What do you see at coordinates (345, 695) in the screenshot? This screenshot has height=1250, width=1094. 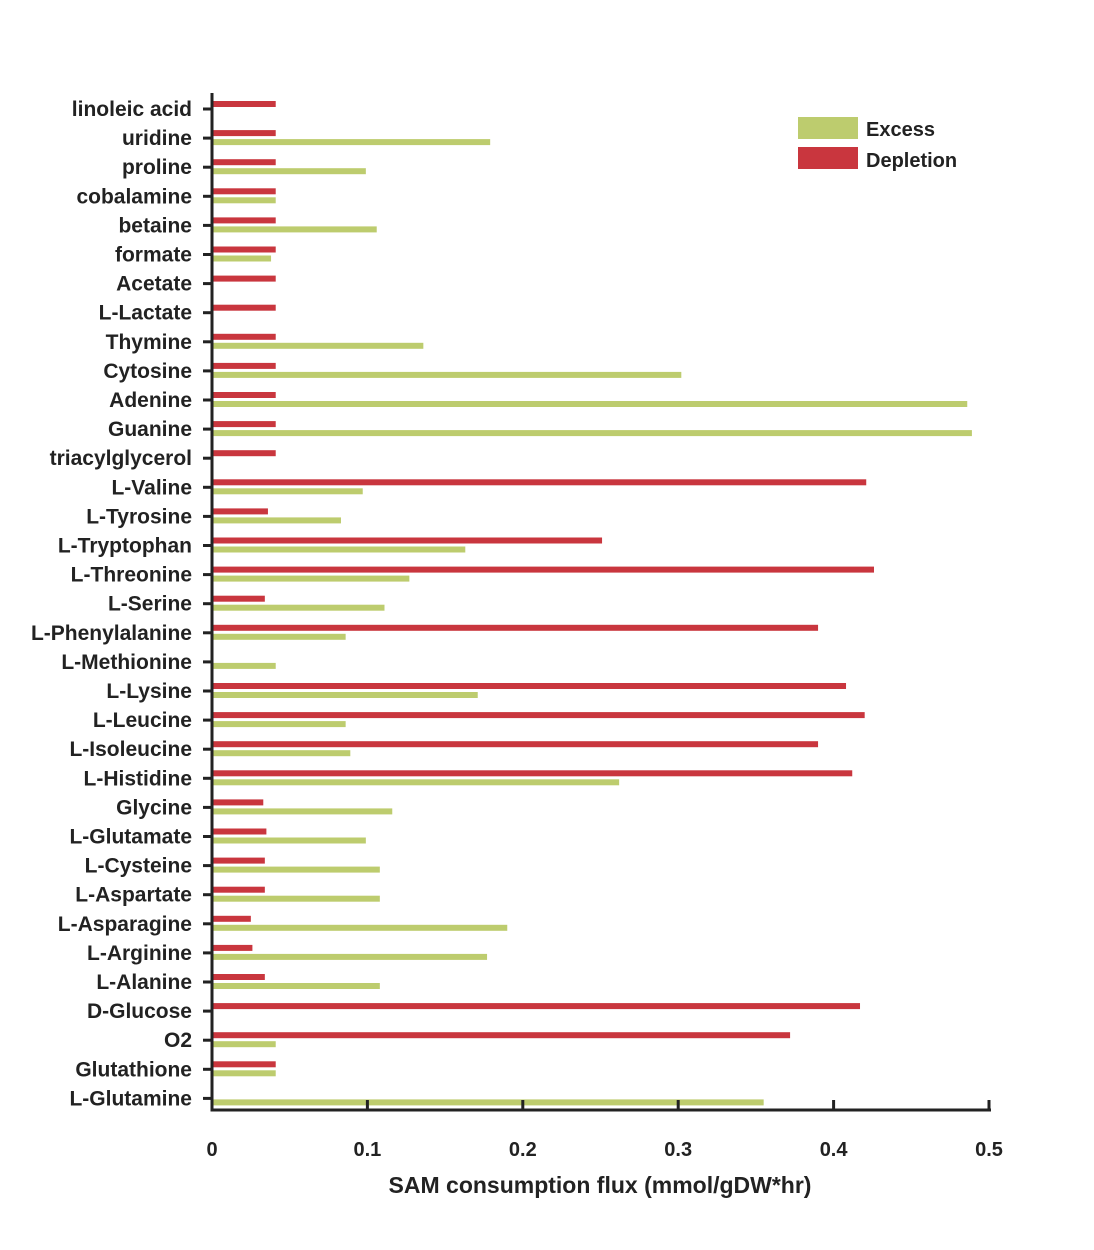 I see `bar-excess-l-lysine` at bounding box center [345, 695].